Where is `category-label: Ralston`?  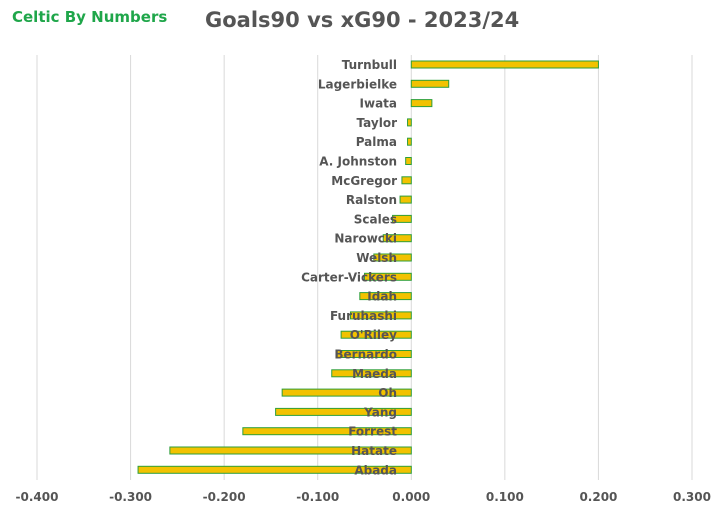 category-label: Ralston is located at coordinates (371, 200).